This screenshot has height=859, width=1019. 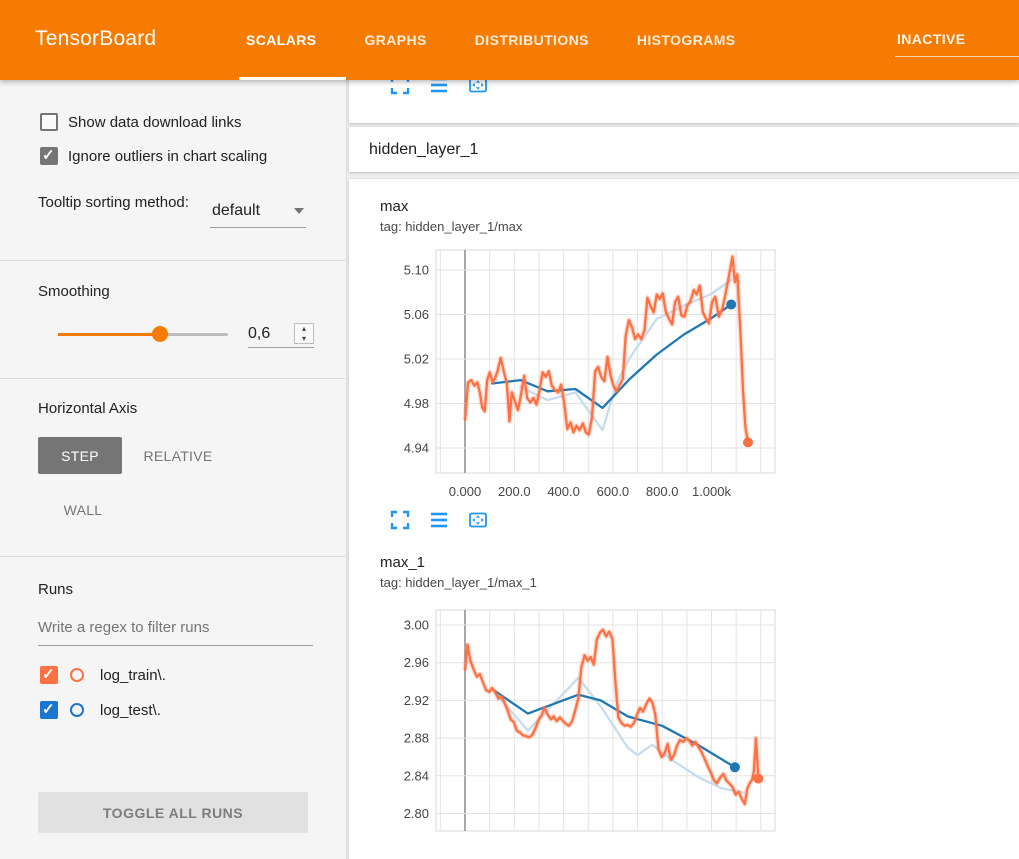 I want to click on smoothing-slider-fill, so click(x=109, y=334).